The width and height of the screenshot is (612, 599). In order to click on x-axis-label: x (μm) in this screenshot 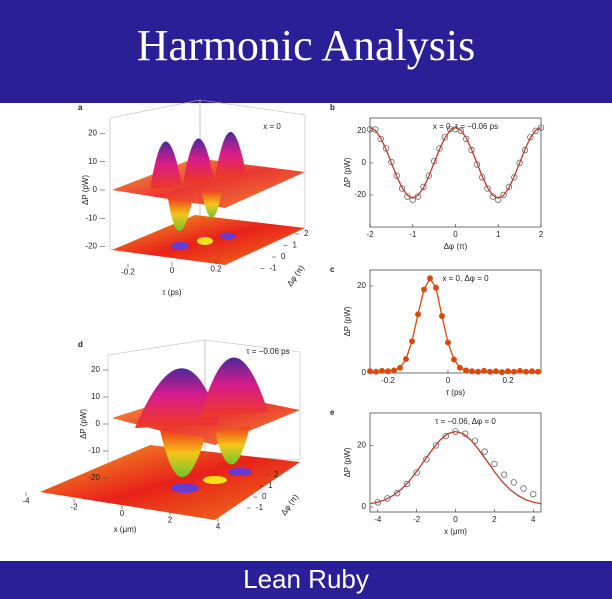, I will do `click(455, 531)`.